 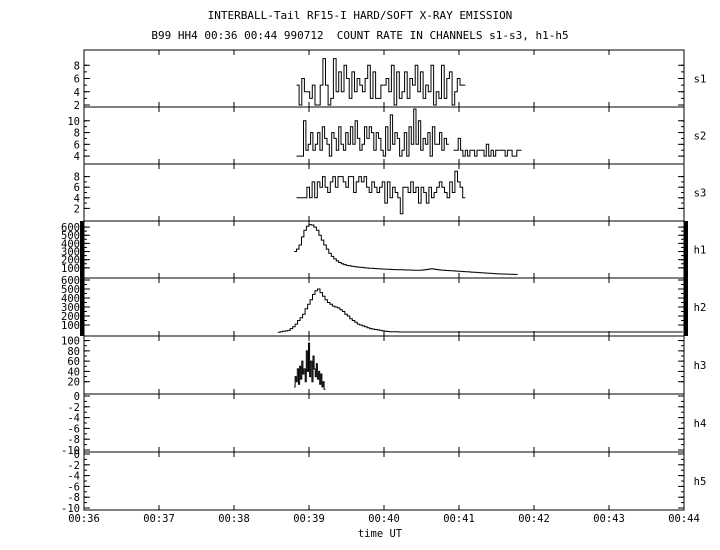 What do you see at coordinates (73, 372) in the screenshot?
I see `y-tick-label-h3: 40` at bounding box center [73, 372].